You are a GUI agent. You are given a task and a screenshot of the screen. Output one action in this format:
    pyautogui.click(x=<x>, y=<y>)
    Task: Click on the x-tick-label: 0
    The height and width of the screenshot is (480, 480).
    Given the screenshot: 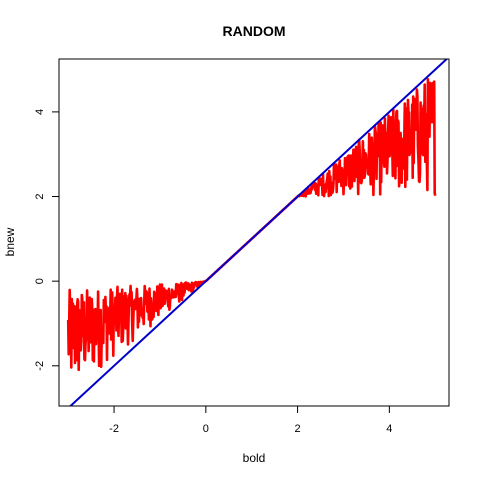 What is the action you would take?
    pyautogui.click(x=206, y=429)
    